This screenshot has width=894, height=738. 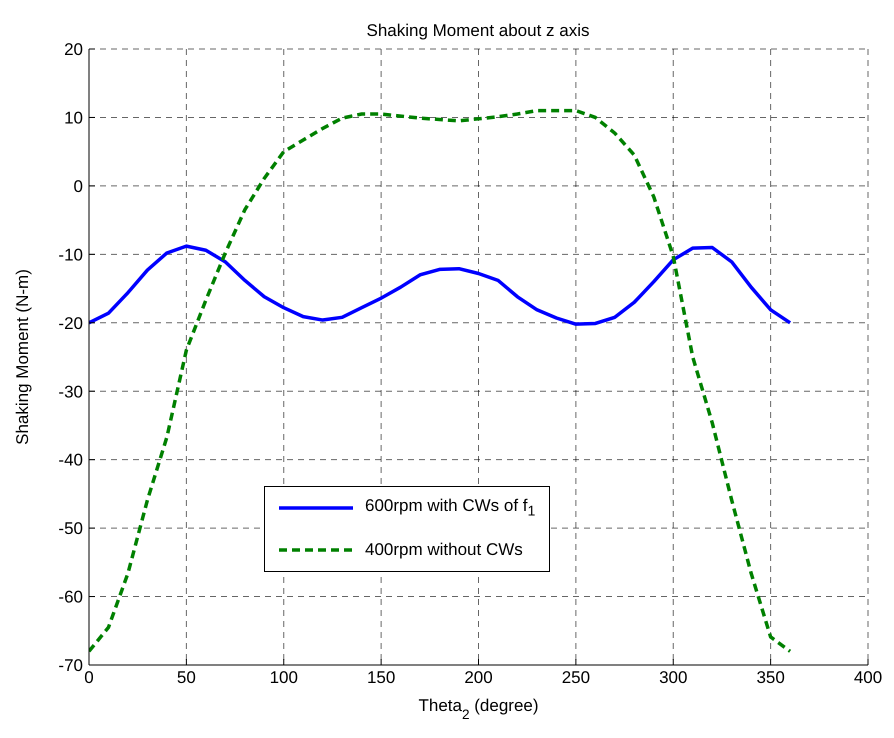 What do you see at coordinates (444, 550) in the screenshot?
I see `legend-label: 400rpm without CWs` at bounding box center [444, 550].